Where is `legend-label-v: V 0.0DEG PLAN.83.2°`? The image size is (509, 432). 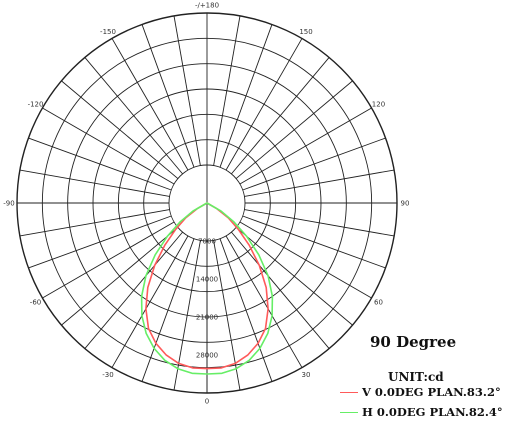
legend-label-v: V 0.0DEG PLAN.83.2° is located at coordinates (431, 392).